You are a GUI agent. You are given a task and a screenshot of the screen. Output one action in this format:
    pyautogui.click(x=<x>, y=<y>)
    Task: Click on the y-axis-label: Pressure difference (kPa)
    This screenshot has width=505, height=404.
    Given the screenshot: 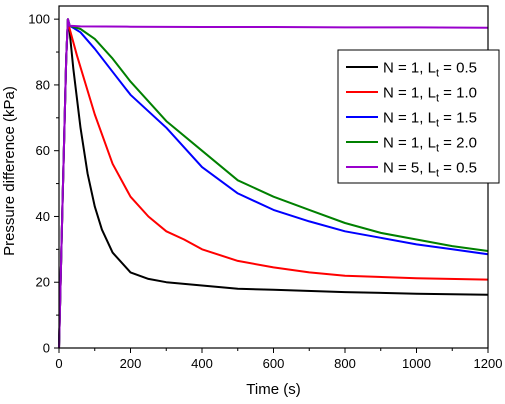 What is the action you would take?
    pyautogui.click(x=9, y=171)
    